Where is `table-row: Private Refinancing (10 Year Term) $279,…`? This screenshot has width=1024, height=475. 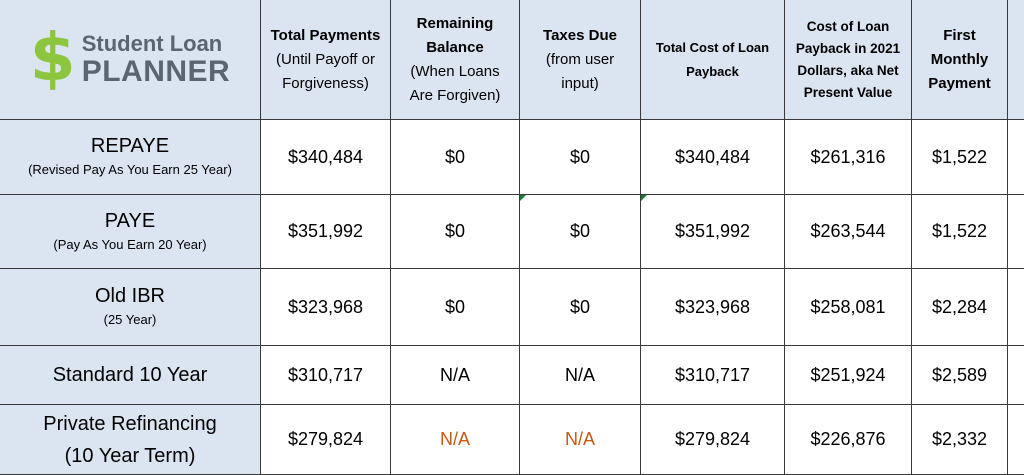 table-row: Private Refinancing (10 Year Term) $279,… is located at coordinates (512, 440).